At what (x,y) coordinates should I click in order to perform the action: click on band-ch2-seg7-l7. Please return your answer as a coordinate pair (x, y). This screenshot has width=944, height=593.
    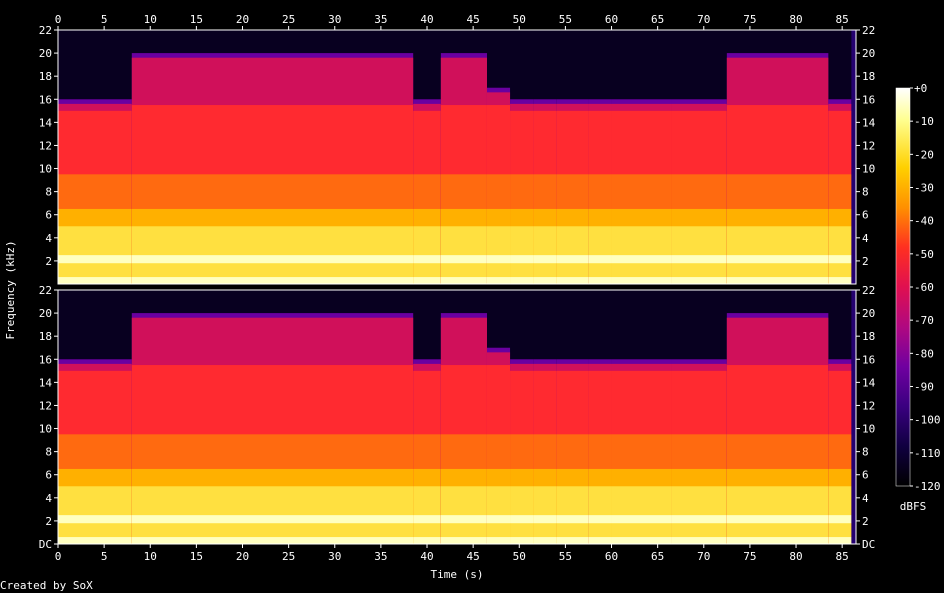
    Looking at the image, I should click on (572, 540).